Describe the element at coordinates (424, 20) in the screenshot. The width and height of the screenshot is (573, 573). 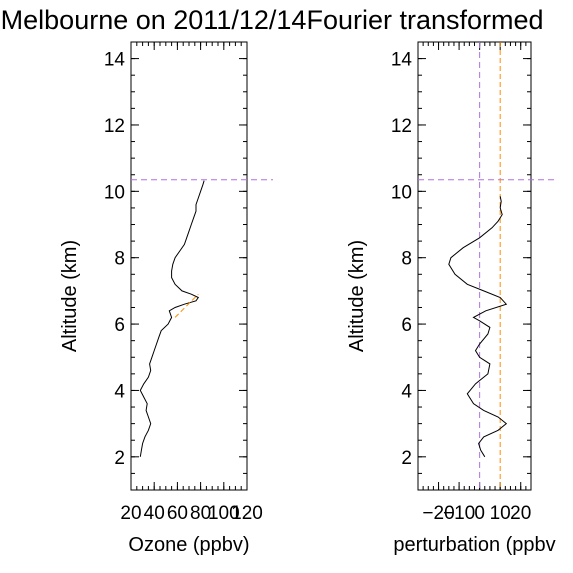
I see `right-chart-title: Fourier transformed` at that location.